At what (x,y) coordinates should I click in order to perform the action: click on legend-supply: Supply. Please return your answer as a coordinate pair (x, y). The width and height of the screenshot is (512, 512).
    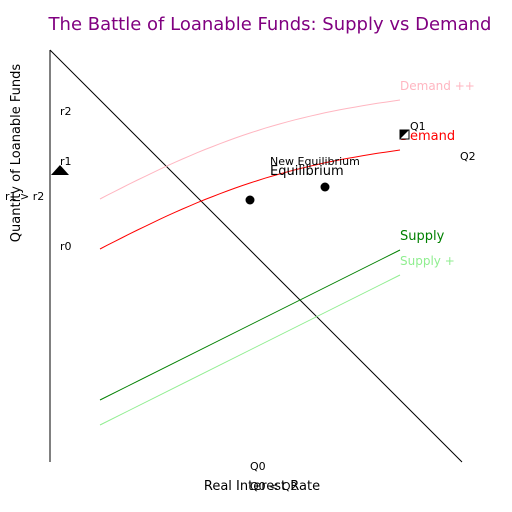
    Looking at the image, I should click on (422, 236).